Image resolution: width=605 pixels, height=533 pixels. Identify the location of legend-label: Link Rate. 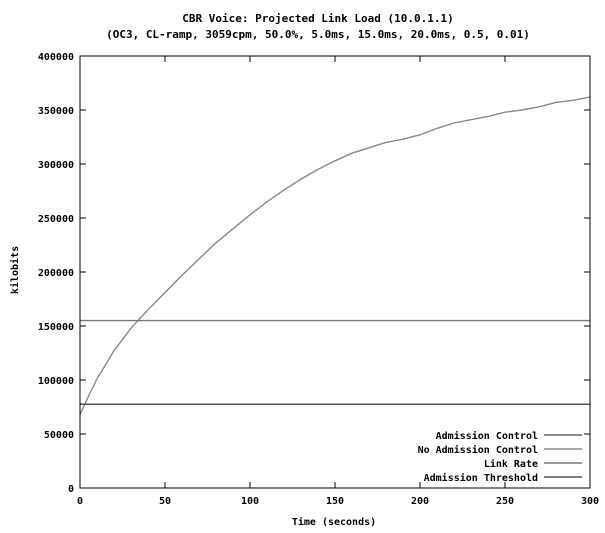
(511, 464).